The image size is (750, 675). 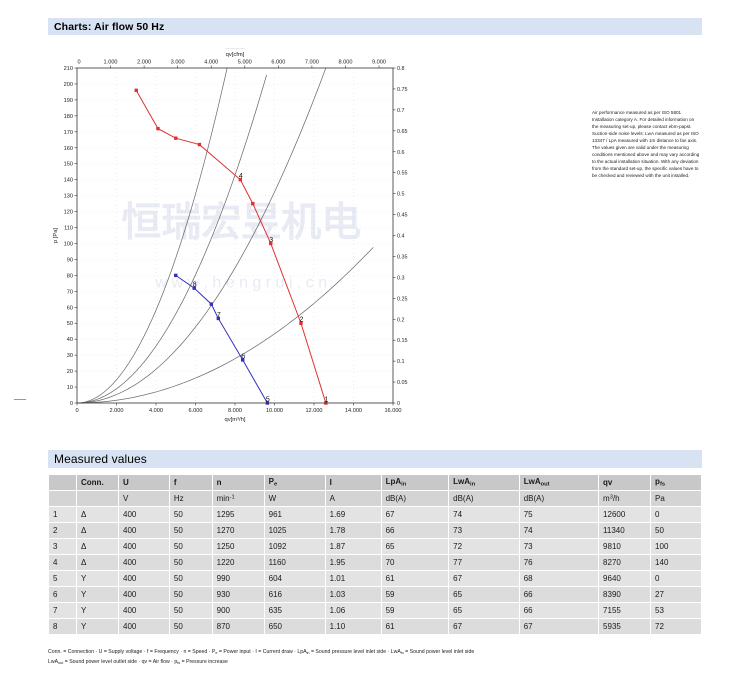 I want to click on cell-lwain: 74, so click(x=484, y=514).